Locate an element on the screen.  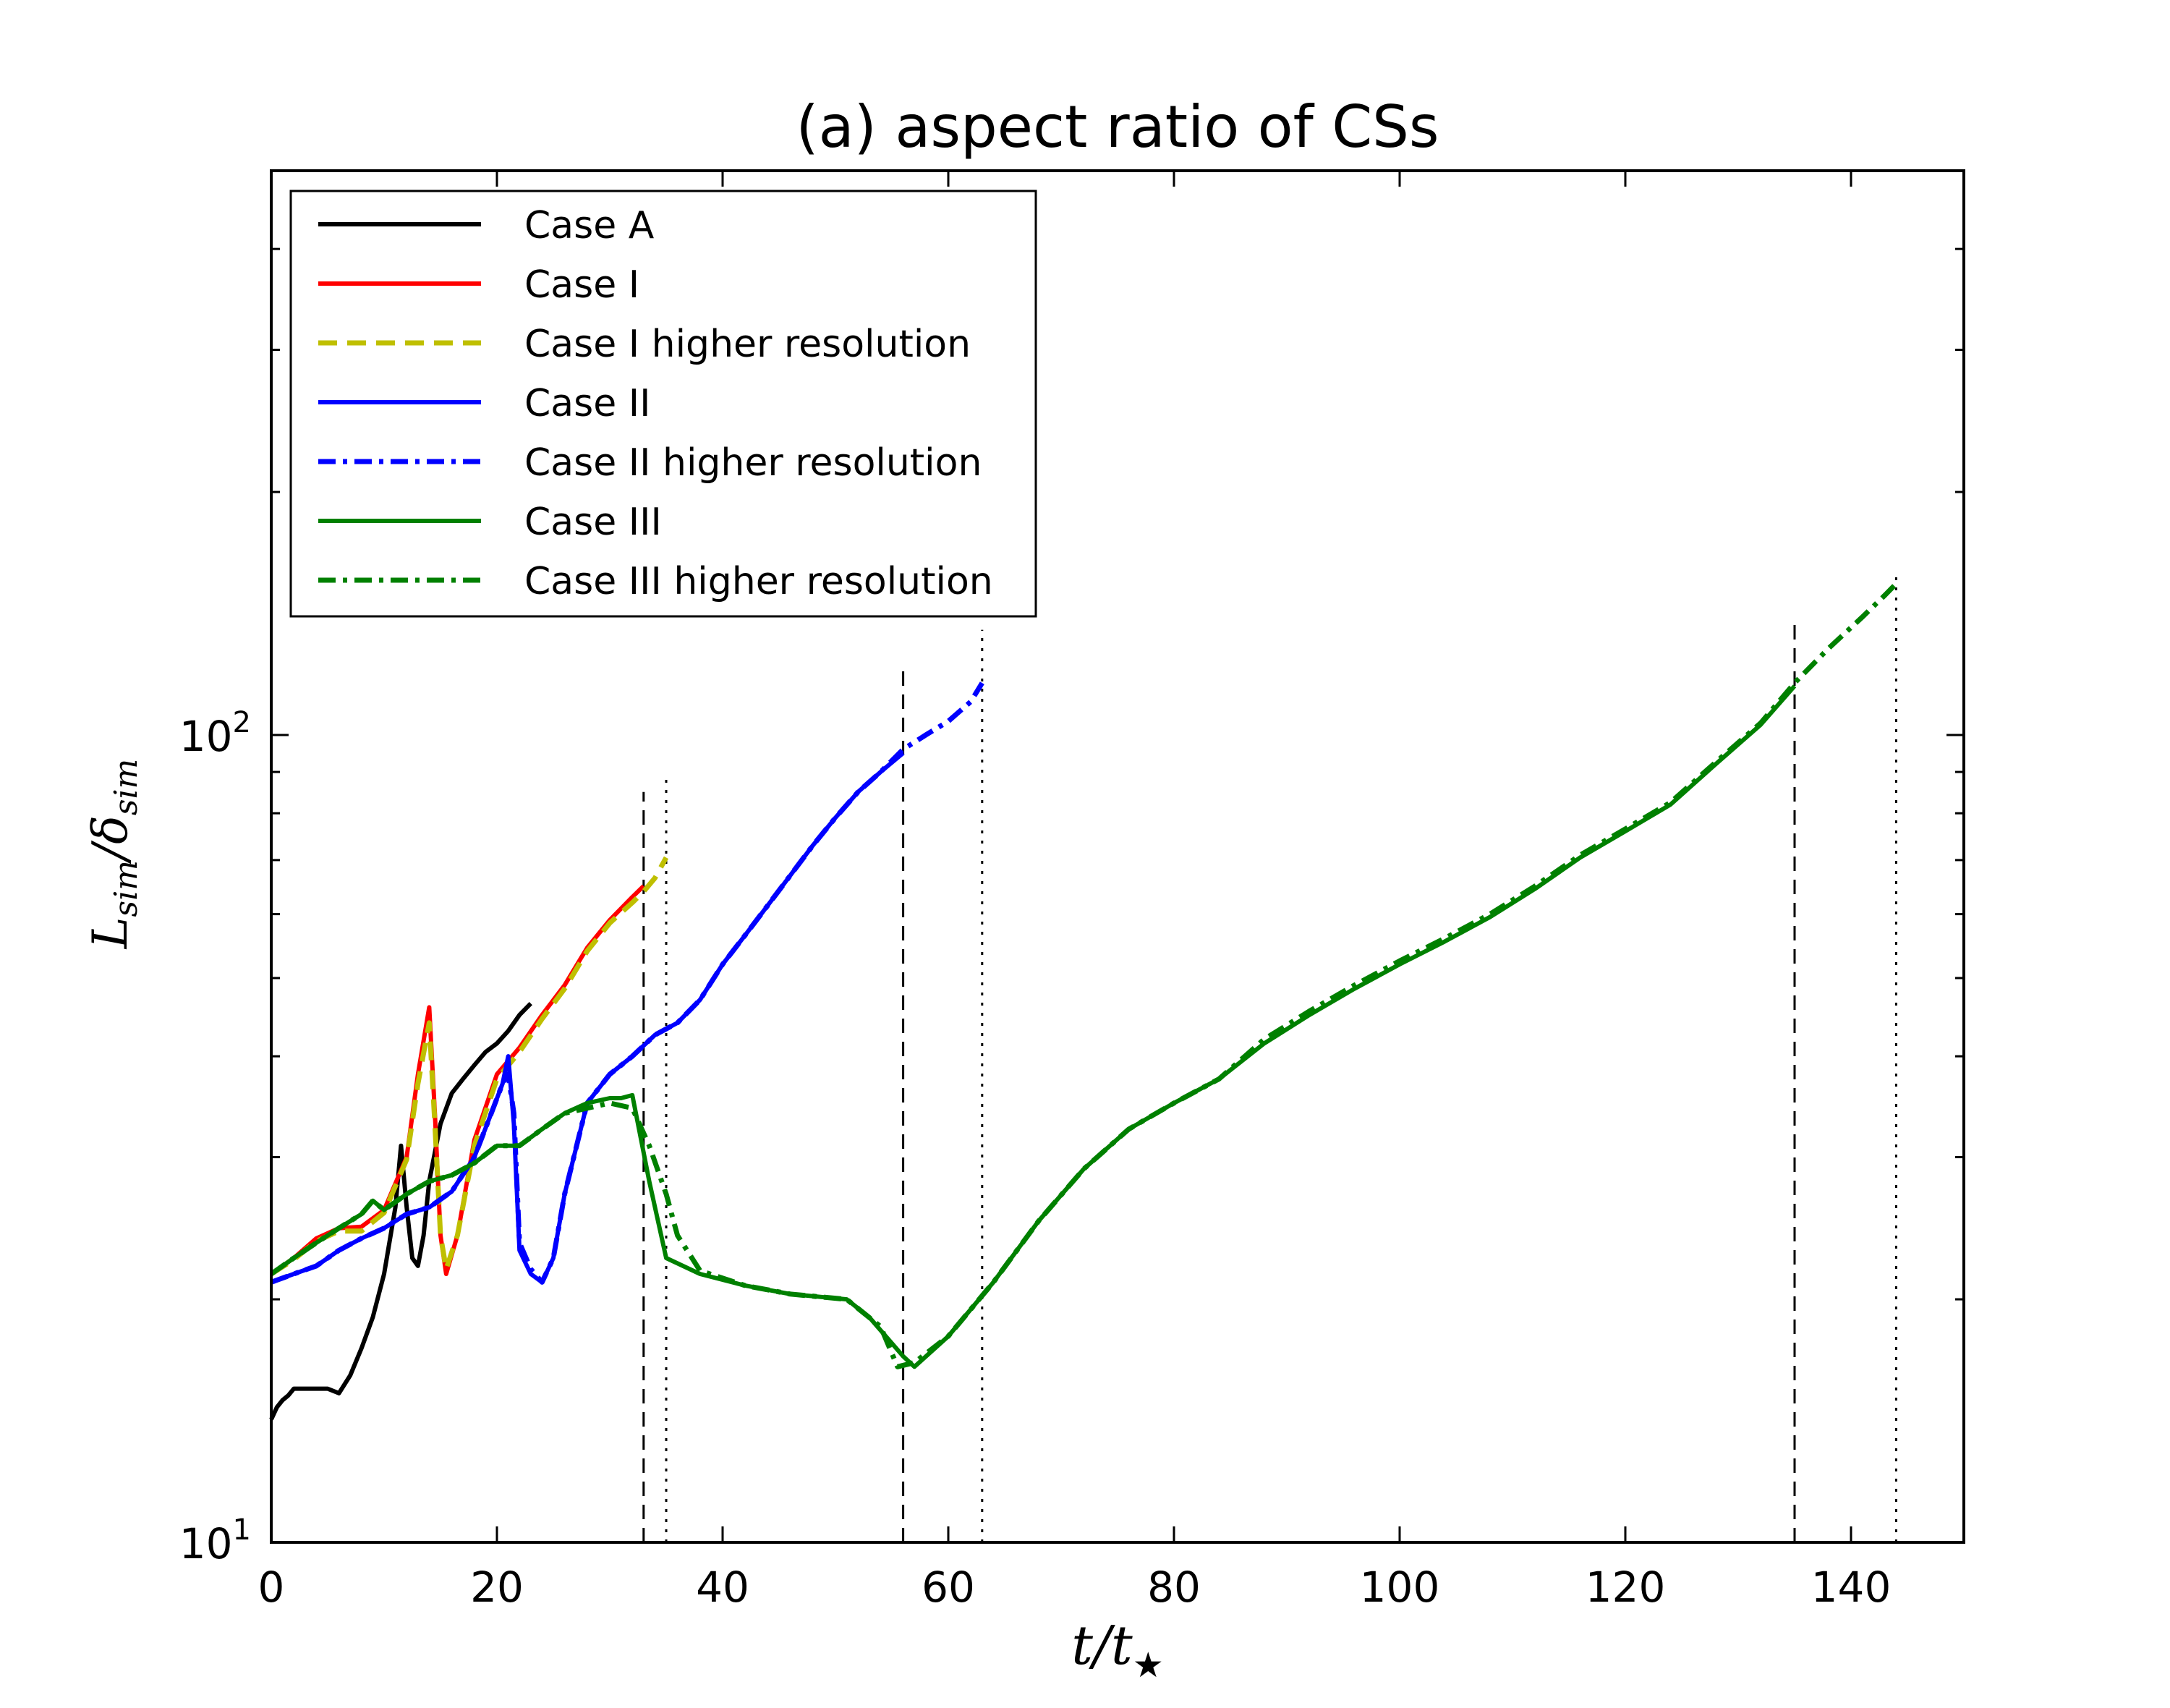
y-tick-label: 10¹ is located at coordinates (215, 1541).